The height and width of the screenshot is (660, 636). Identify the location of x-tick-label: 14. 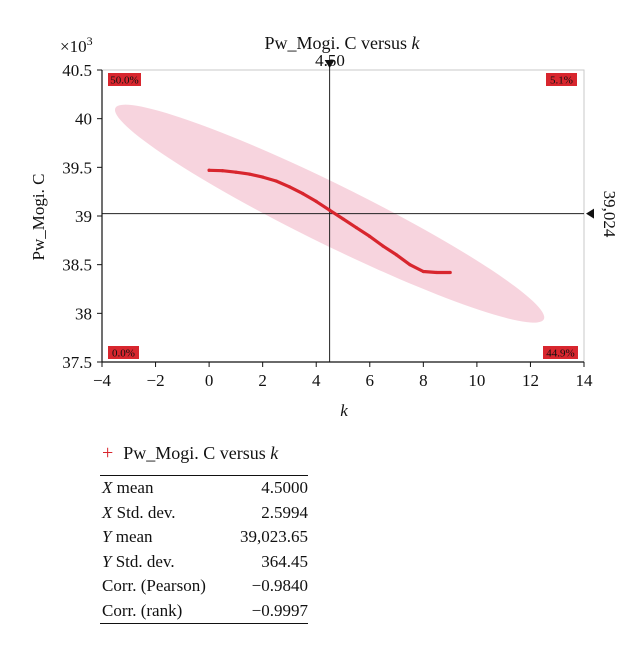
(585, 380).